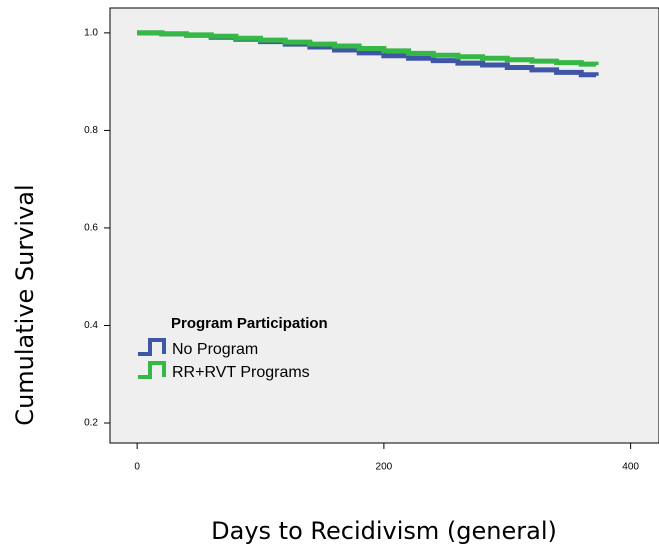 The image size is (659, 550). I want to click on y-tick-label: 1.0, so click(91, 33).